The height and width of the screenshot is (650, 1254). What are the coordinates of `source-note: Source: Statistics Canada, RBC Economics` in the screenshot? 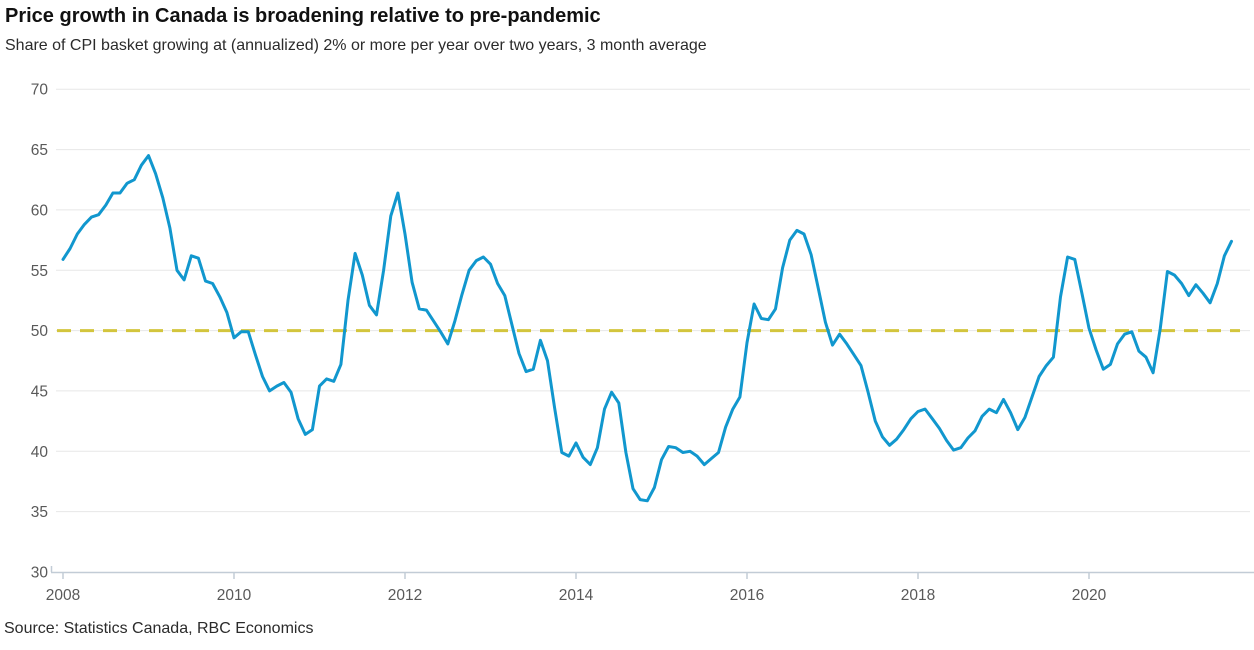 It's located at (159, 628).